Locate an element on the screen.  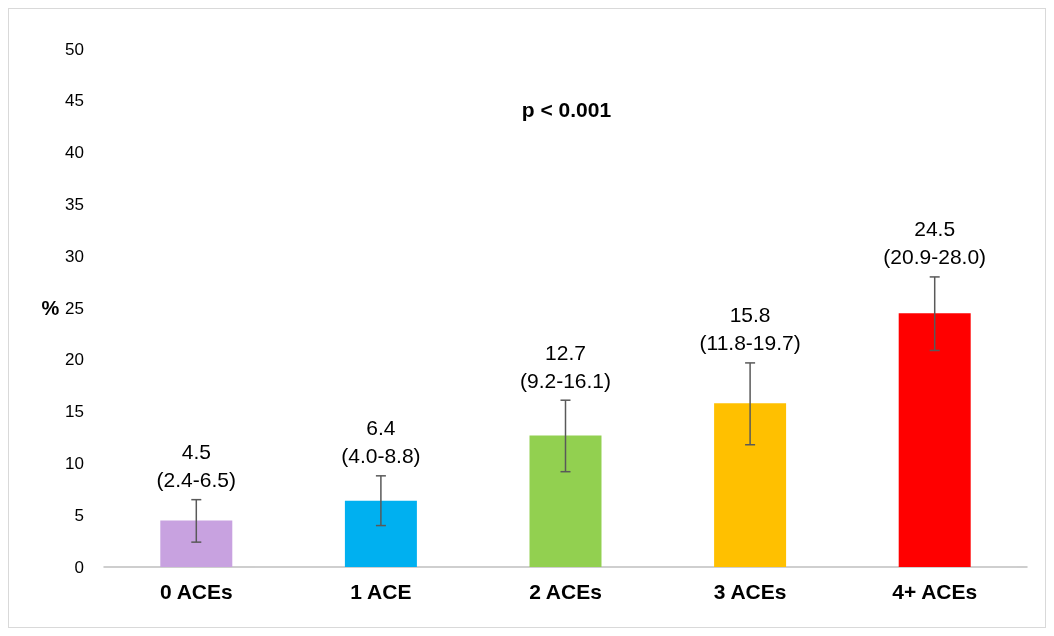
y-tick-label: 45 is located at coordinates (74, 101).